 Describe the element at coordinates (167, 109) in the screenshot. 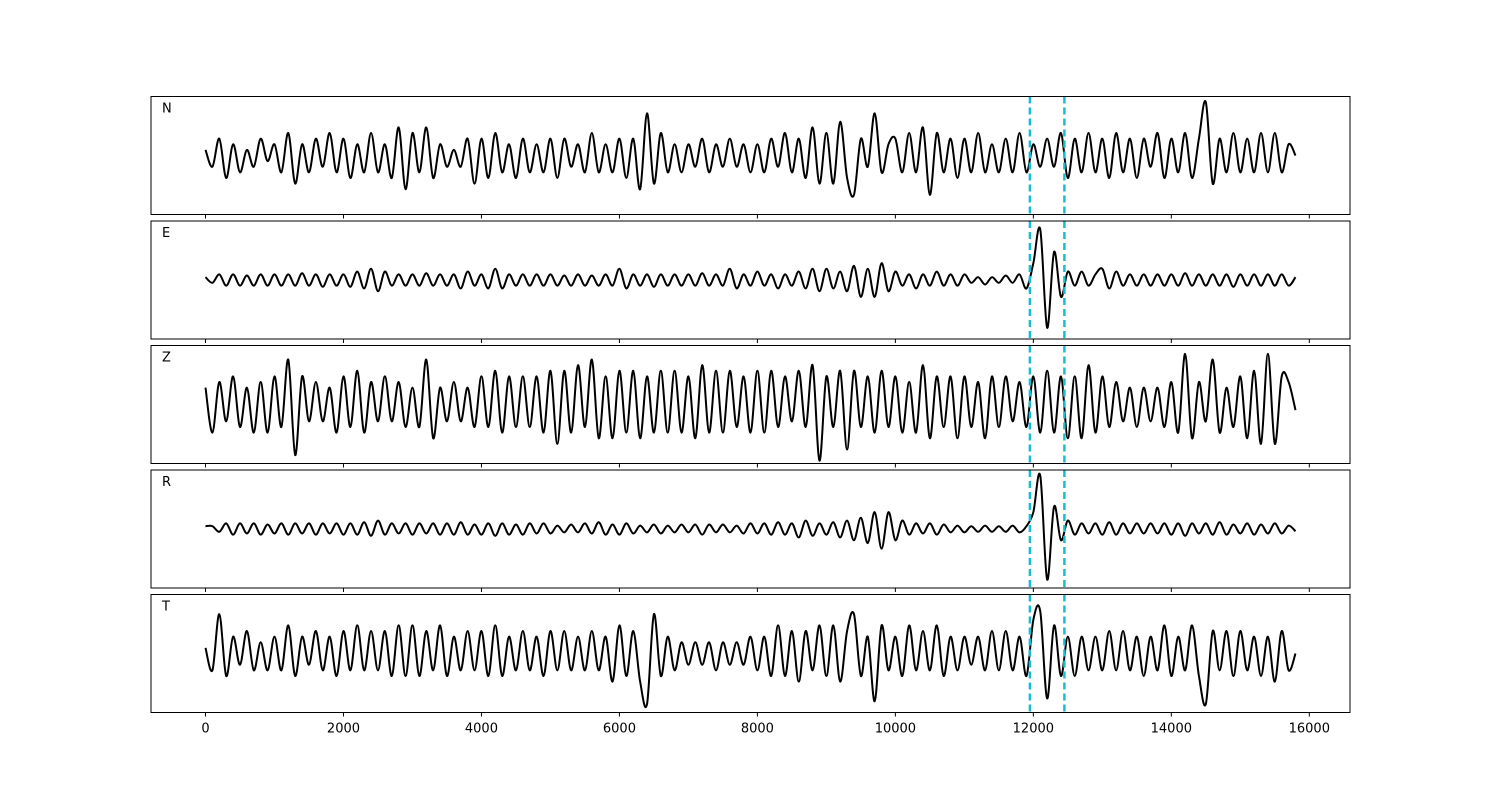

I see `panel-label: N` at that location.